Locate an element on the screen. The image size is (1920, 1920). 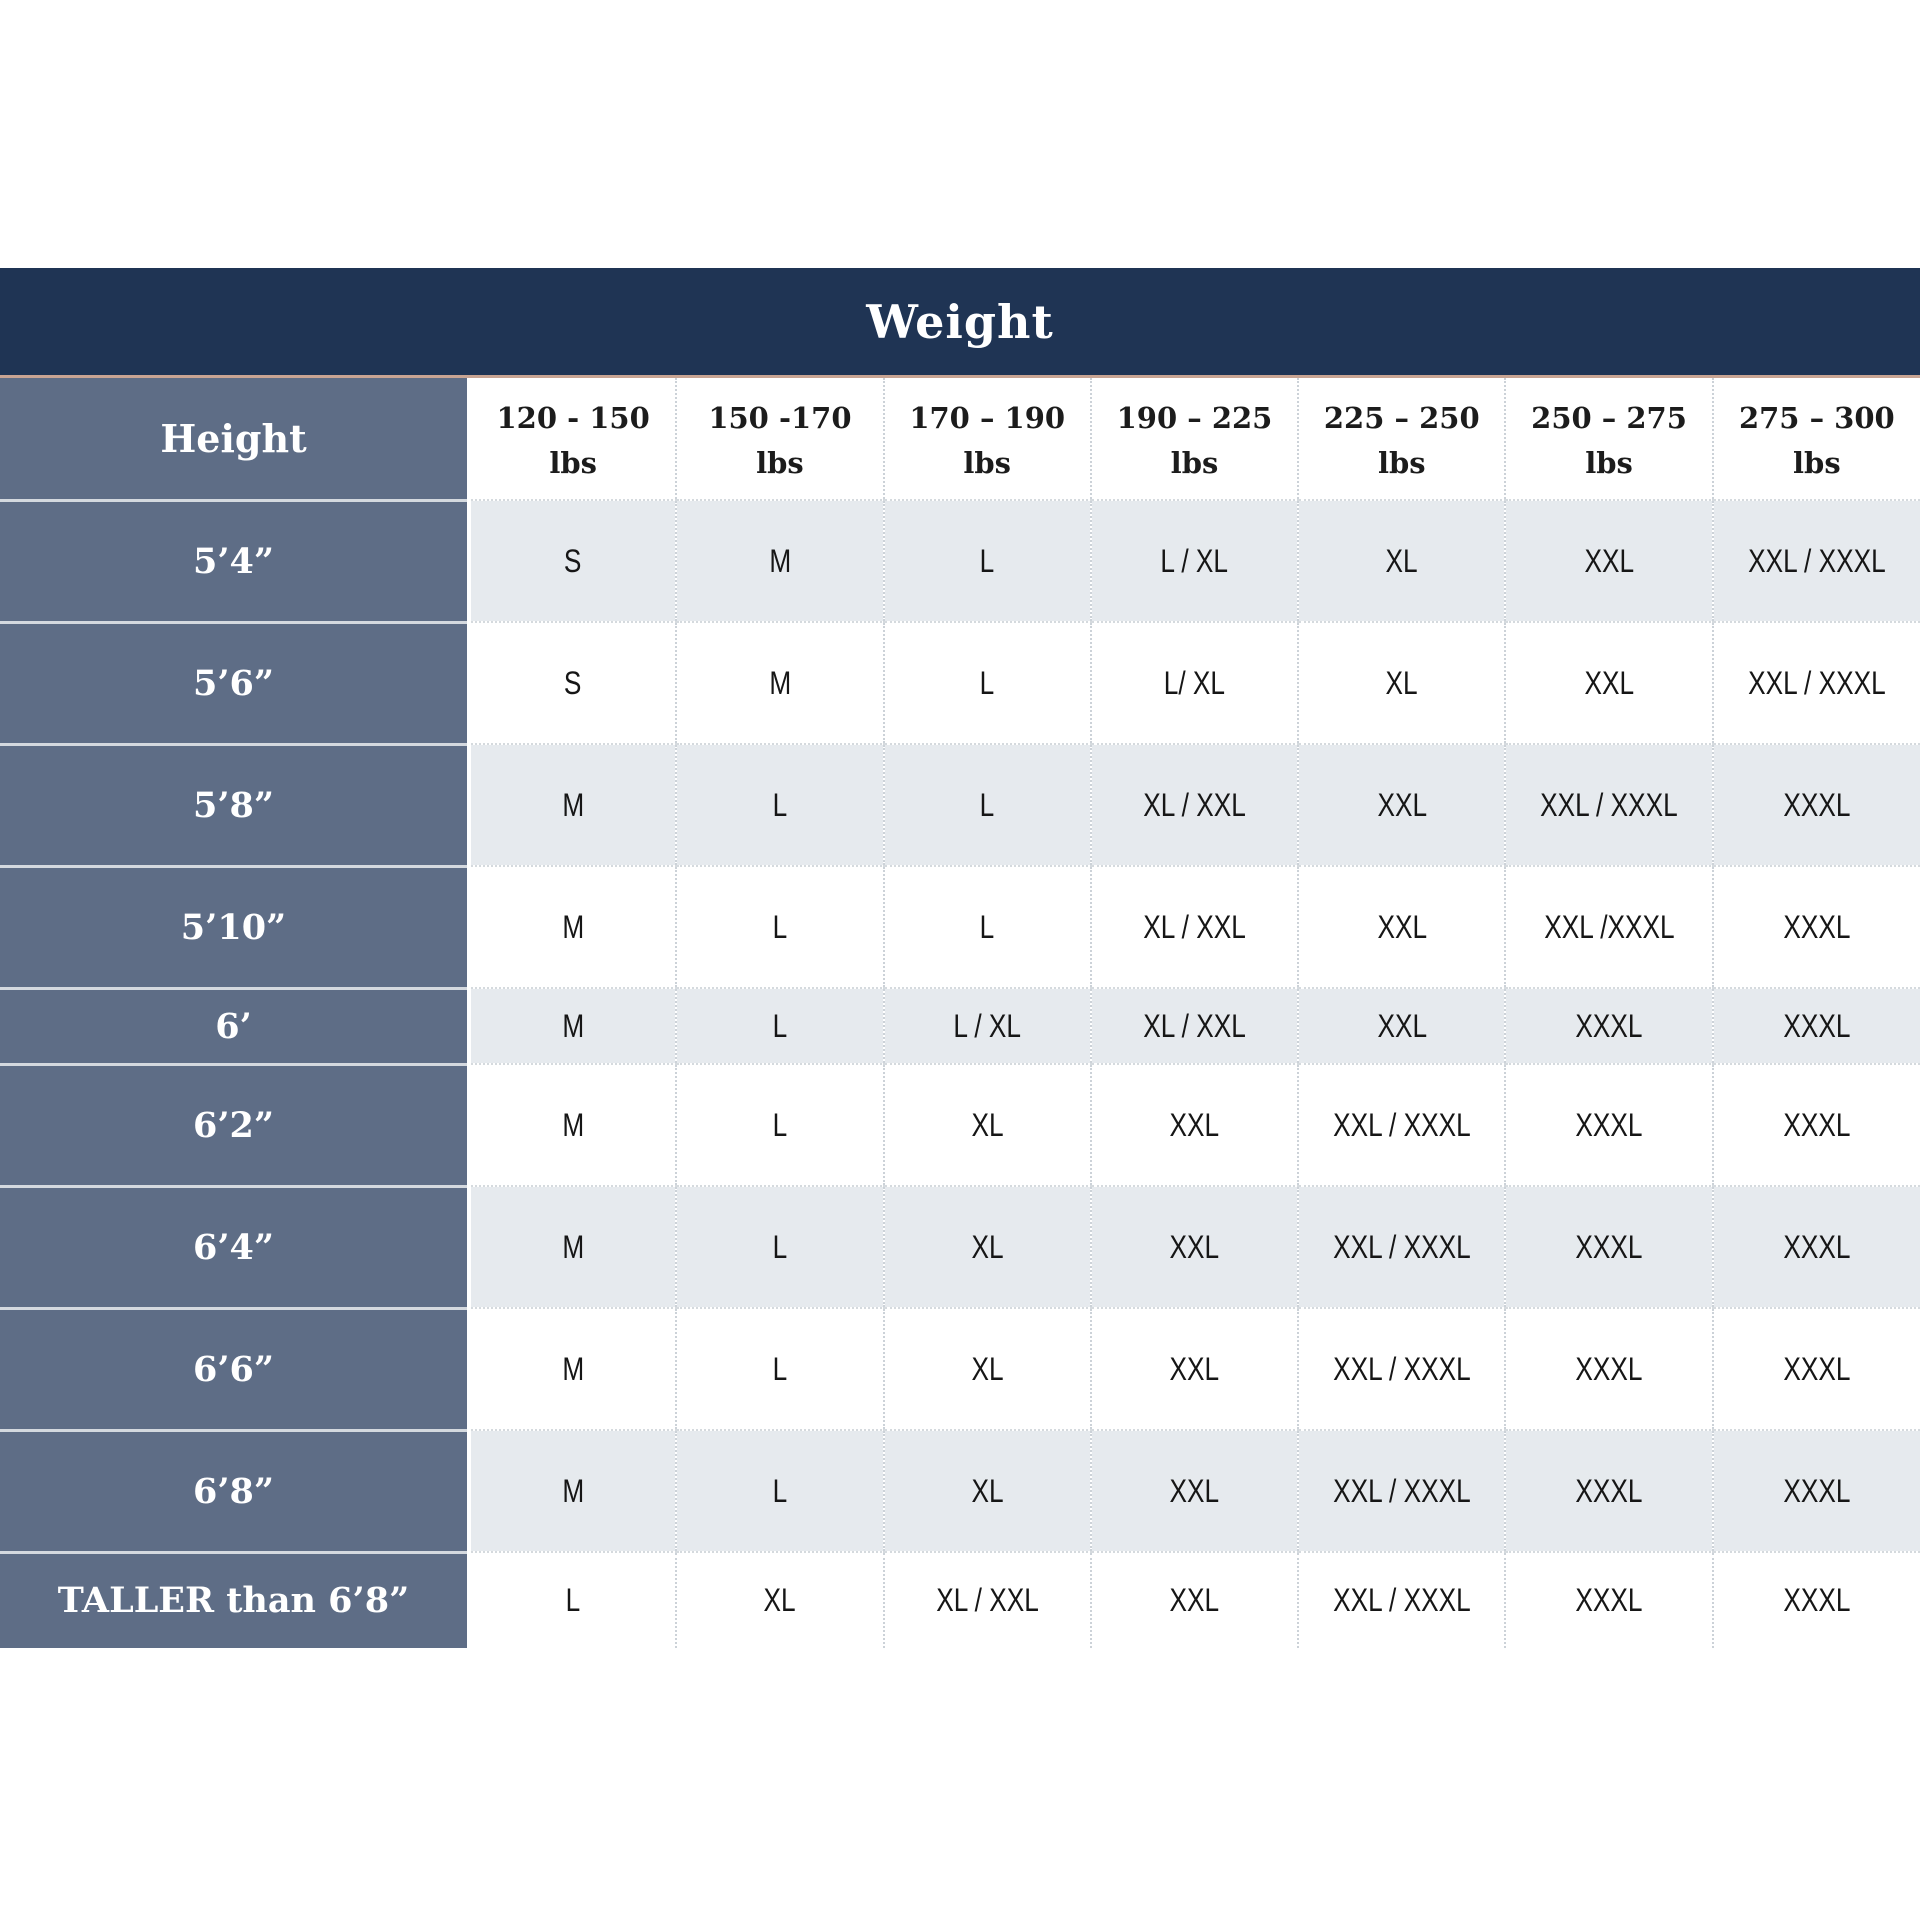
height-row-label: 6’6” is located at coordinates (235, 1368).